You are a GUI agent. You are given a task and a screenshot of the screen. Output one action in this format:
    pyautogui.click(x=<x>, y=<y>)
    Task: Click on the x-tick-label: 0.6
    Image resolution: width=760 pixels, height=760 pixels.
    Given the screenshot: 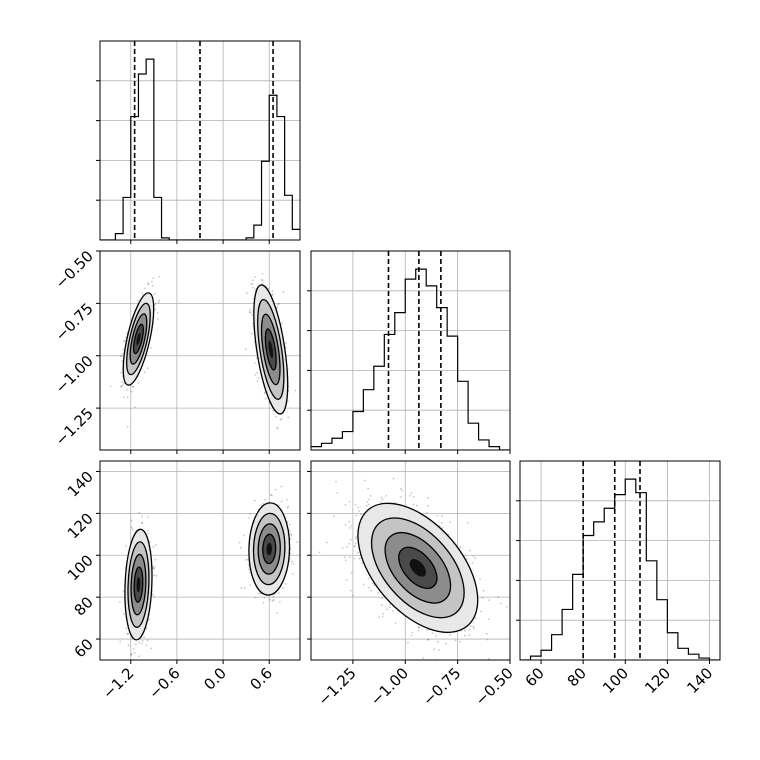 What is the action you would take?
    pyautogui.click(x=261, y=679)
    